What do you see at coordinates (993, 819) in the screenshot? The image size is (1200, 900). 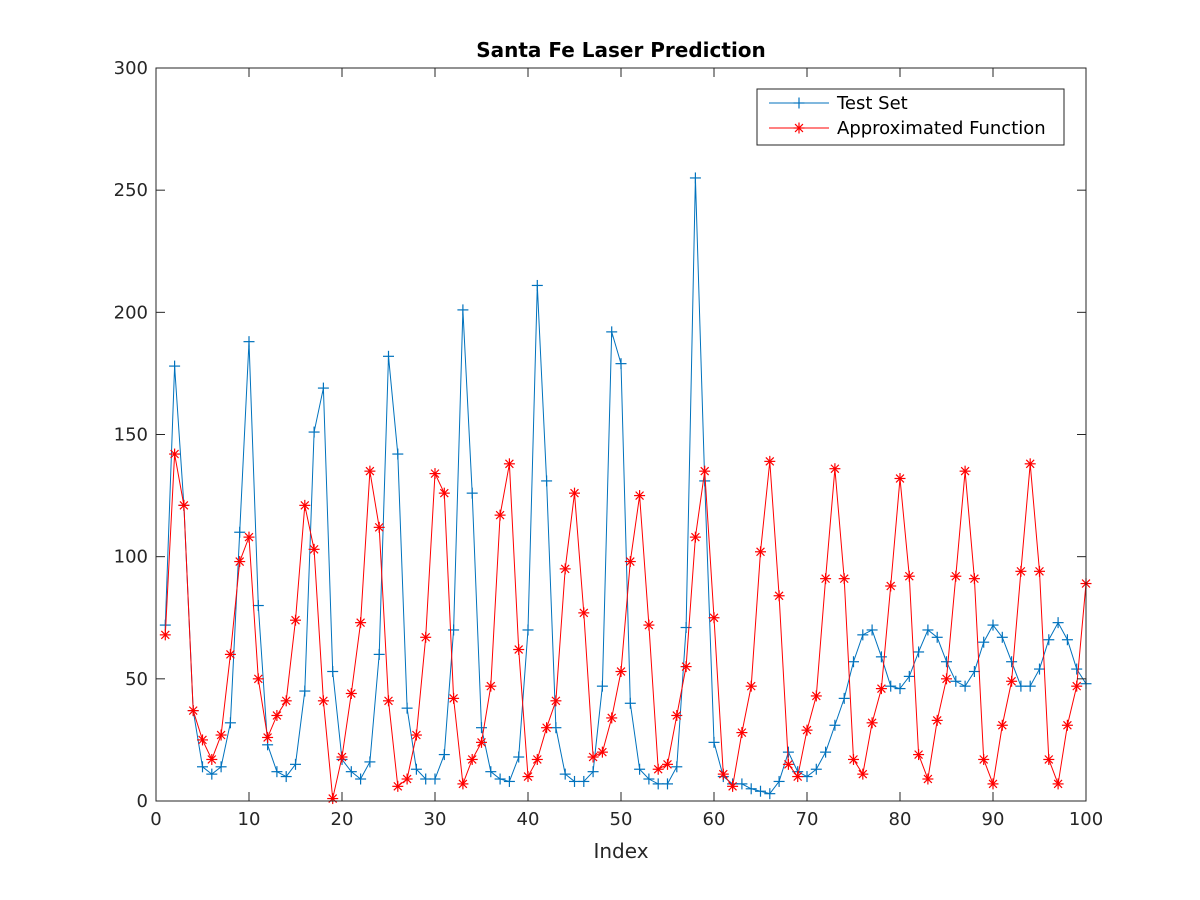 I see `x-tick-label: 90` at bounding box center [993, 819].